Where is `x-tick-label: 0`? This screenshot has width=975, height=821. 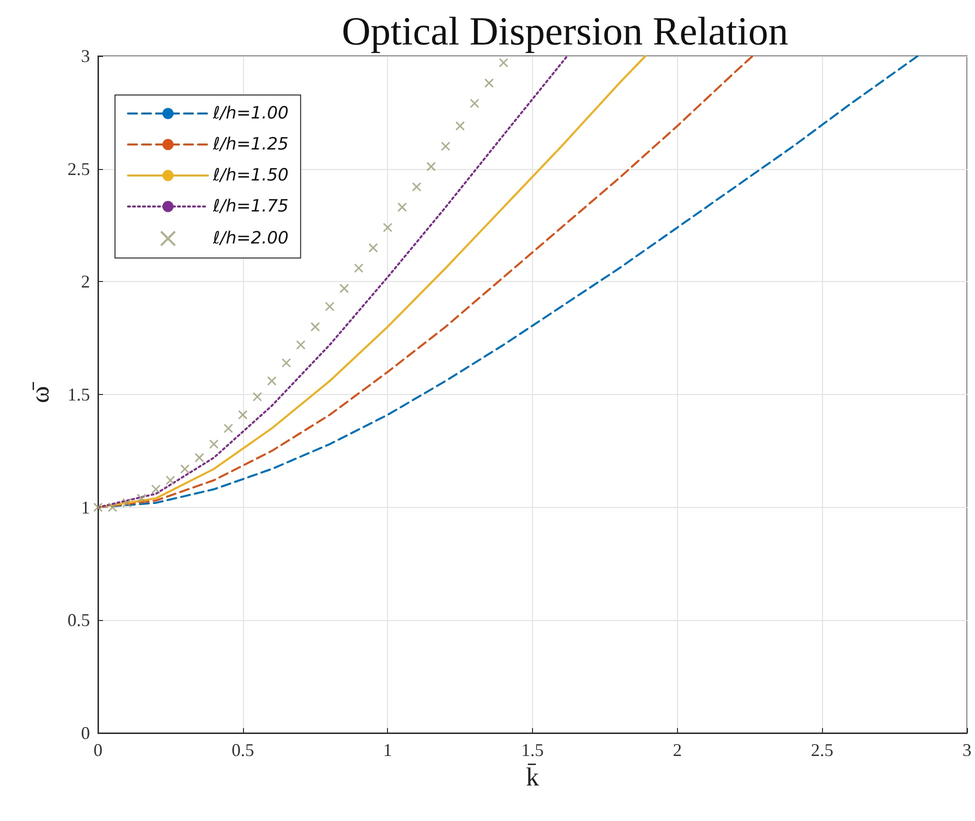
x-tick-label: 0 is located at coordinates (98, 750).